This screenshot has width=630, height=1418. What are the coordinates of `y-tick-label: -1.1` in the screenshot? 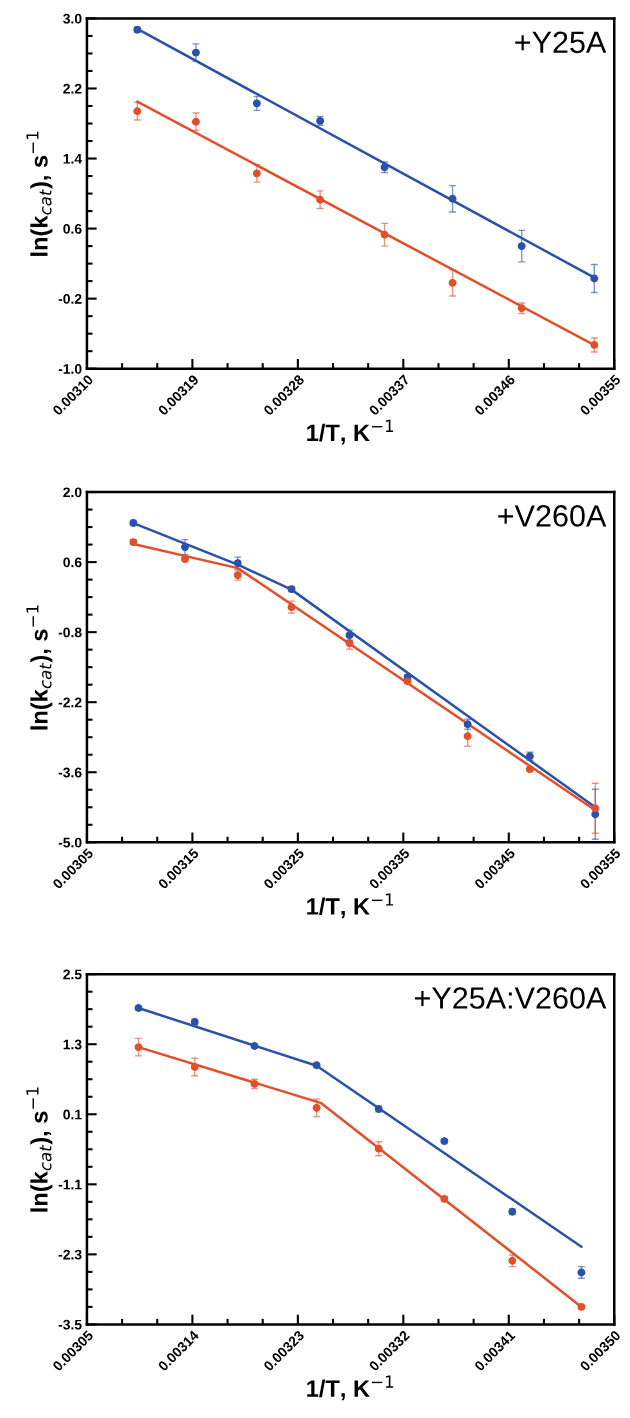 It's located at (70, 1184).